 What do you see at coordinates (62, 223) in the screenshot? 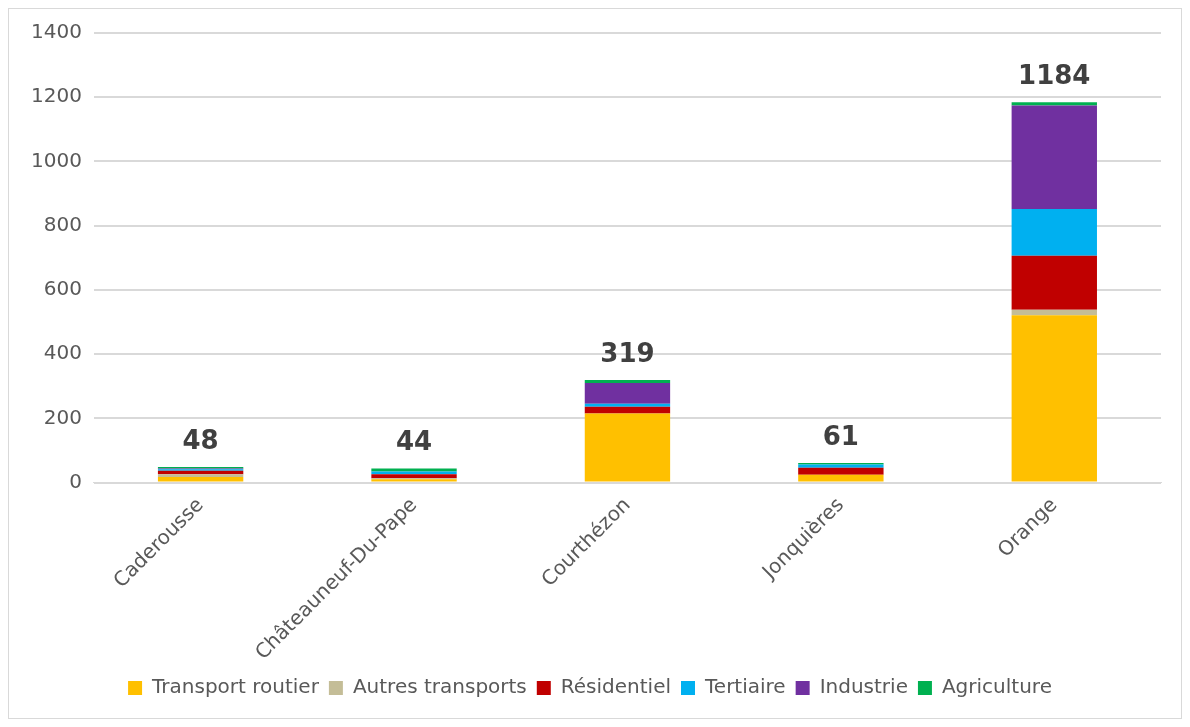
I see `y-tick-label: 800` at bounding box center [62, 223].